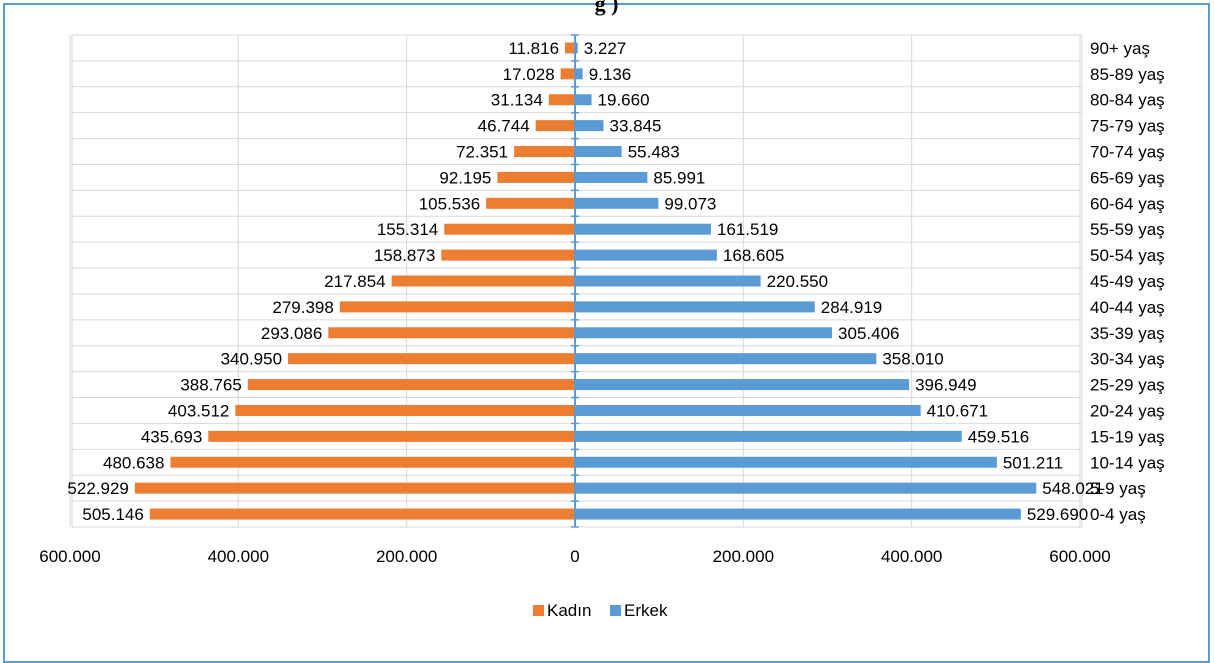  I want to click on category-label: 75-79 yaş, so click(1127, 126).